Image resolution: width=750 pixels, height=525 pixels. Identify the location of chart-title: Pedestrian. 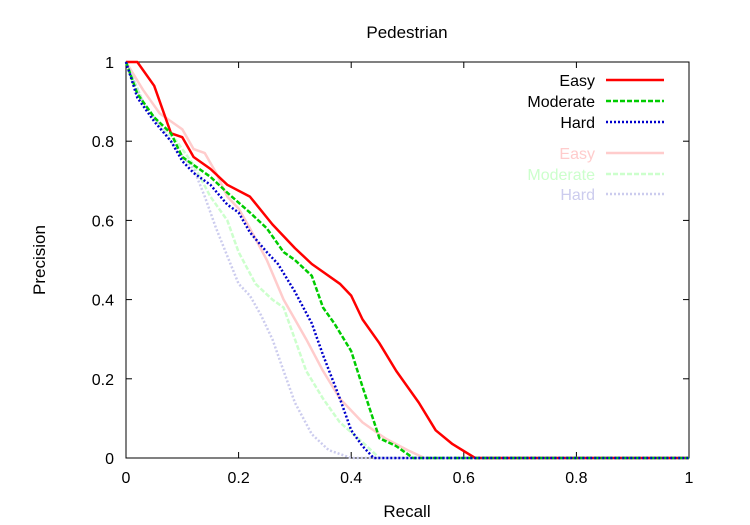
(406, 32).